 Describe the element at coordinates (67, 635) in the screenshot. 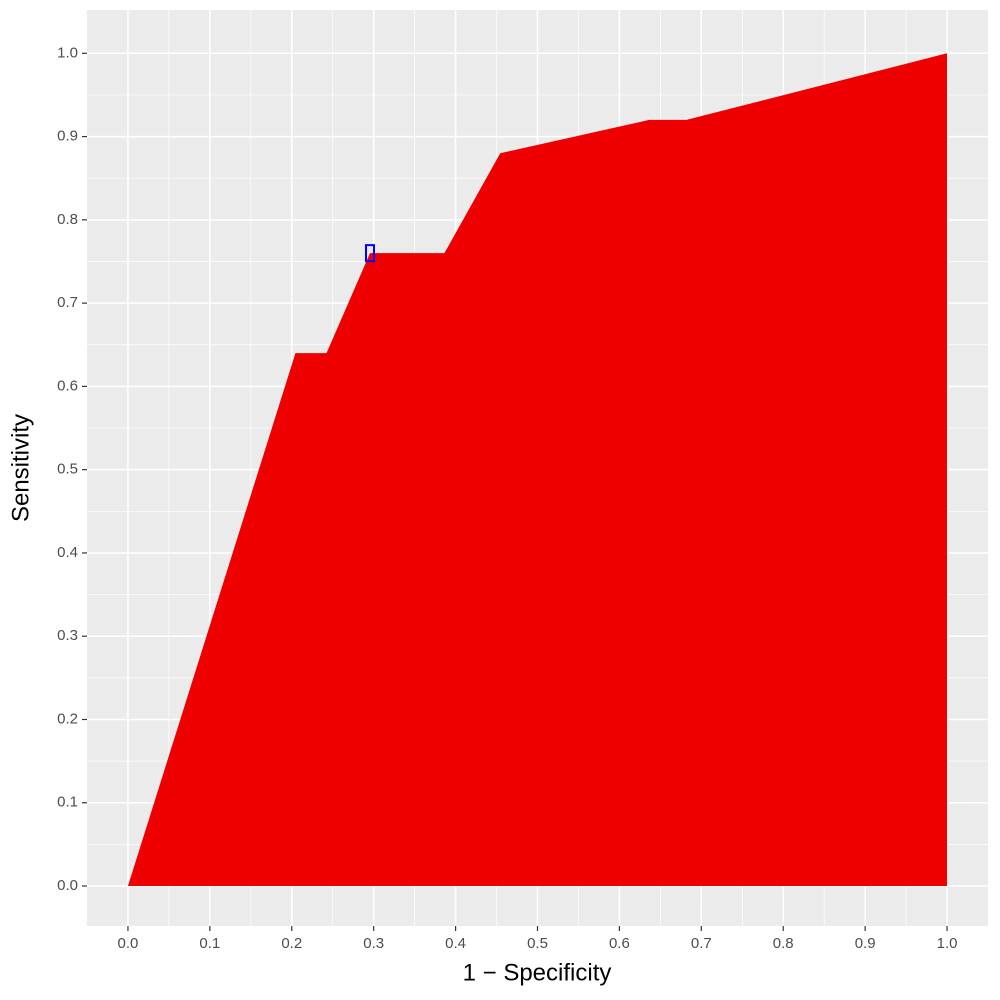

I see `y-tick-label: 0.3` at that location.